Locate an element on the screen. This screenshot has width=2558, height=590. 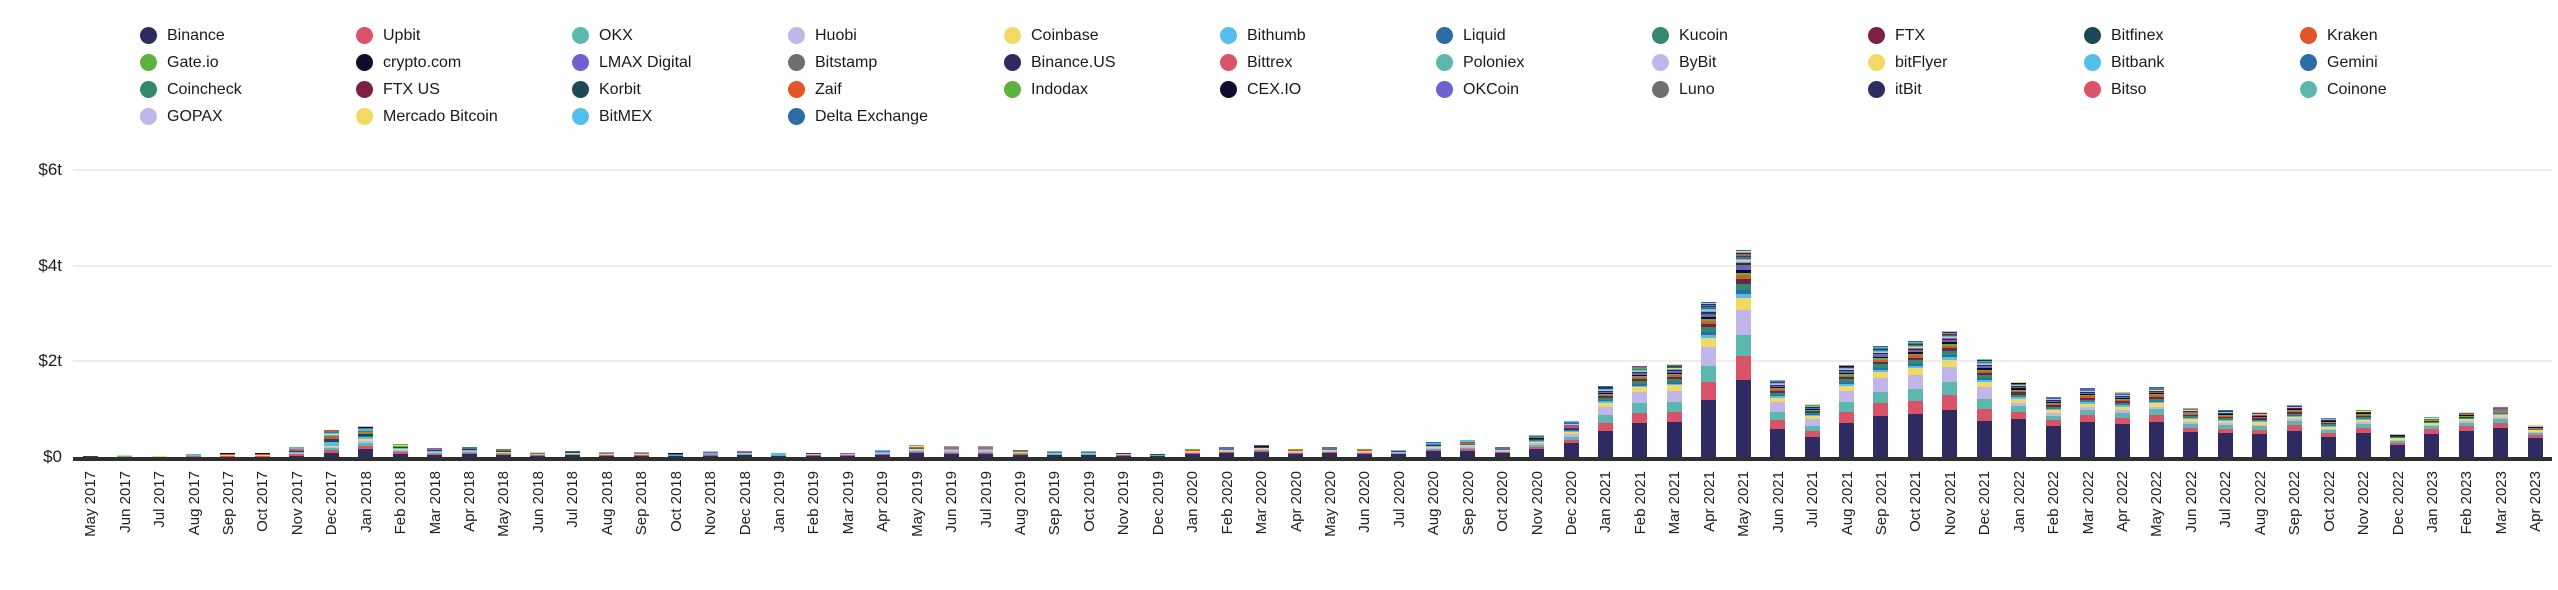
legend-item: Bitfinex is located at coordinates (2192, 36).